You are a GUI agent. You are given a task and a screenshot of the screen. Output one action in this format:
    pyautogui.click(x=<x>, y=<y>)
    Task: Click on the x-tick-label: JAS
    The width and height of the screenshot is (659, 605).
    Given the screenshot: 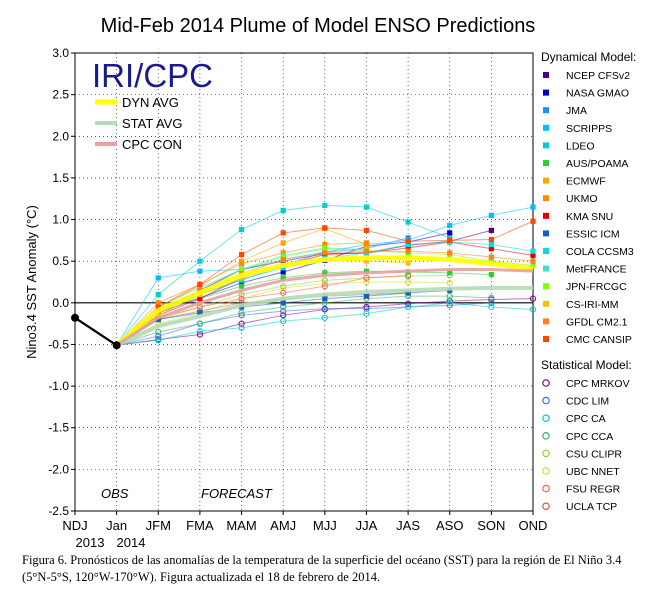 What is the action you would take?
    pyautogui.click(x=408, y=525)
    